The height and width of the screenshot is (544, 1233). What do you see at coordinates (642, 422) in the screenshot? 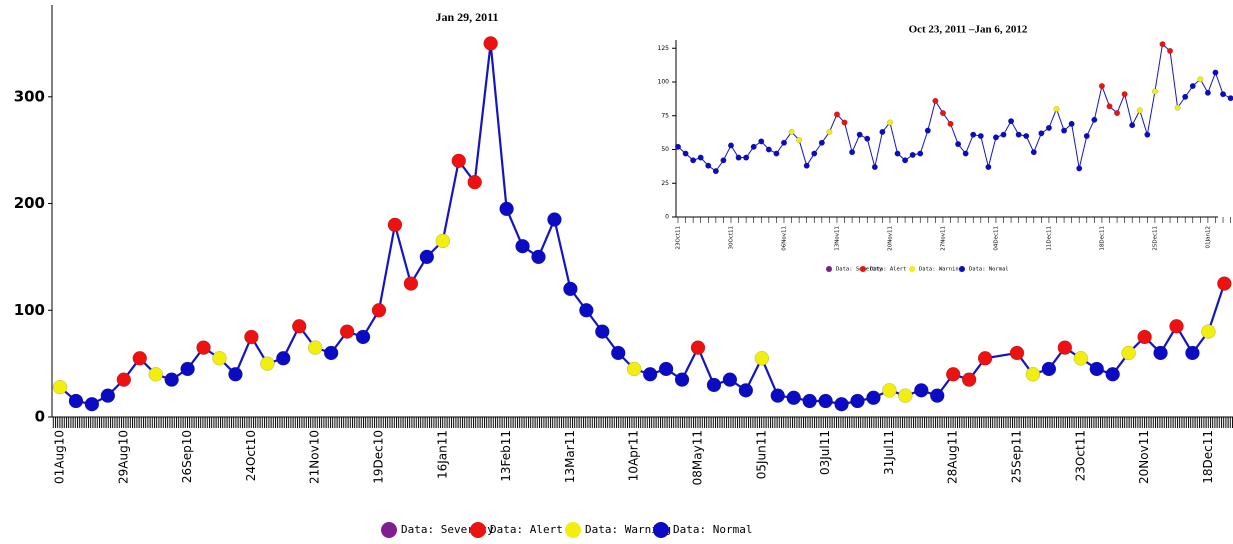
I see `x-axis-hatching` at bounding box center [642, 422].